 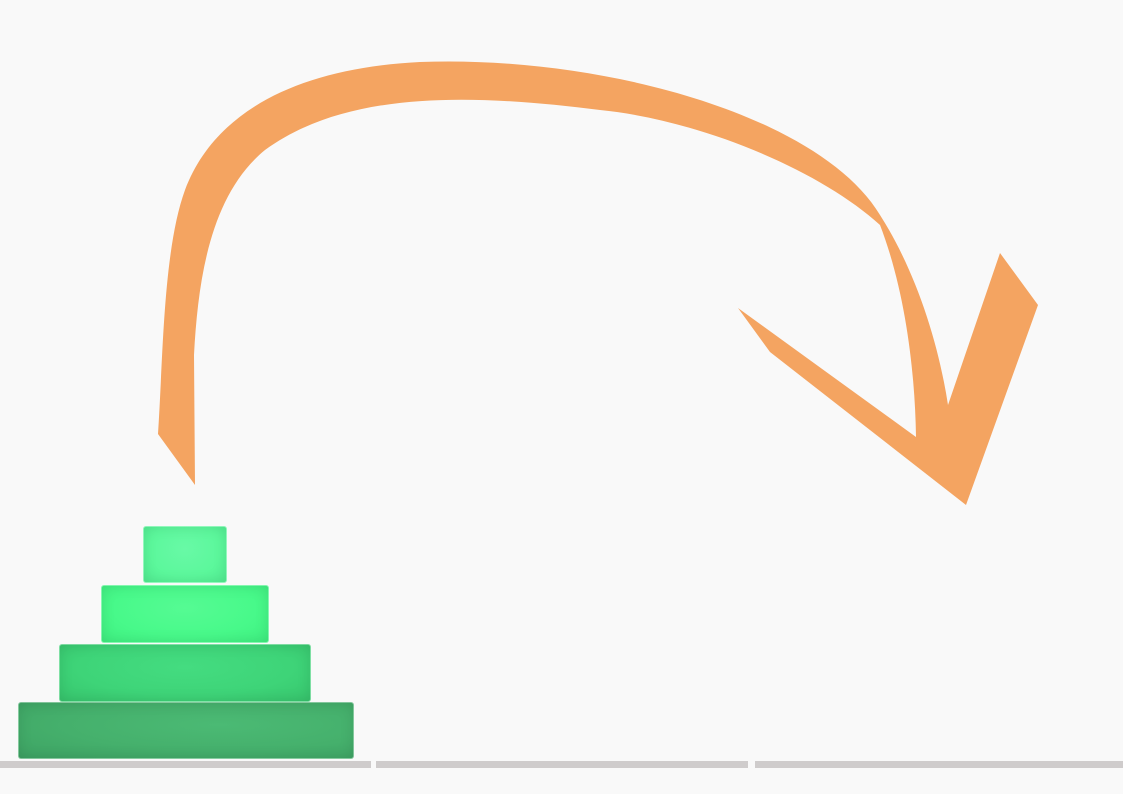 What do you see at coordinates (185, 764) in the screenshot?
I see `peg-1-base` at bounding box center [185, 764].